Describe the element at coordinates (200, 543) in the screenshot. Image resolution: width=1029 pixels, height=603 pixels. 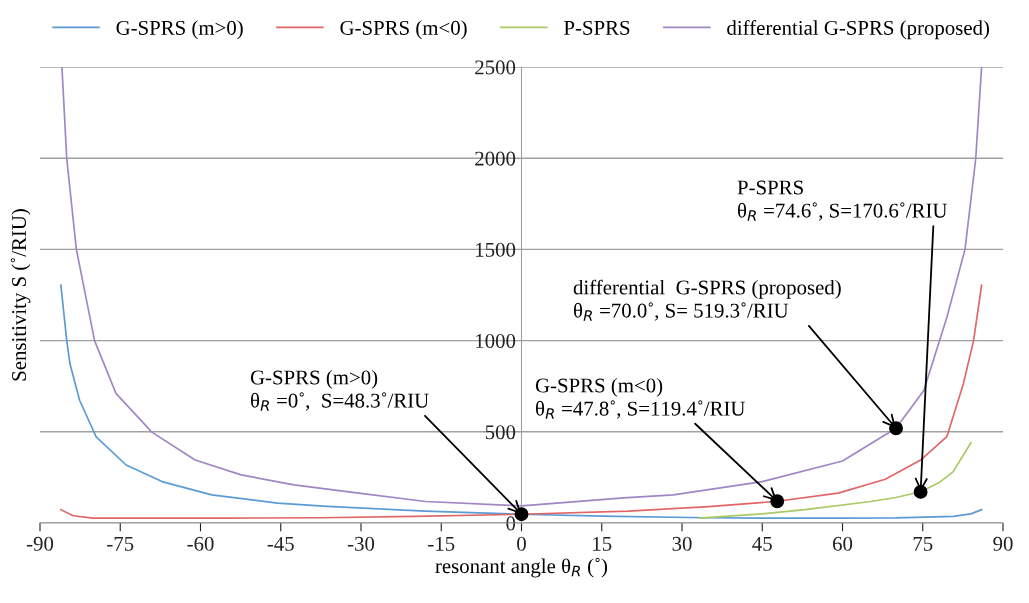
I see `x-tick-label: -60` at that location.